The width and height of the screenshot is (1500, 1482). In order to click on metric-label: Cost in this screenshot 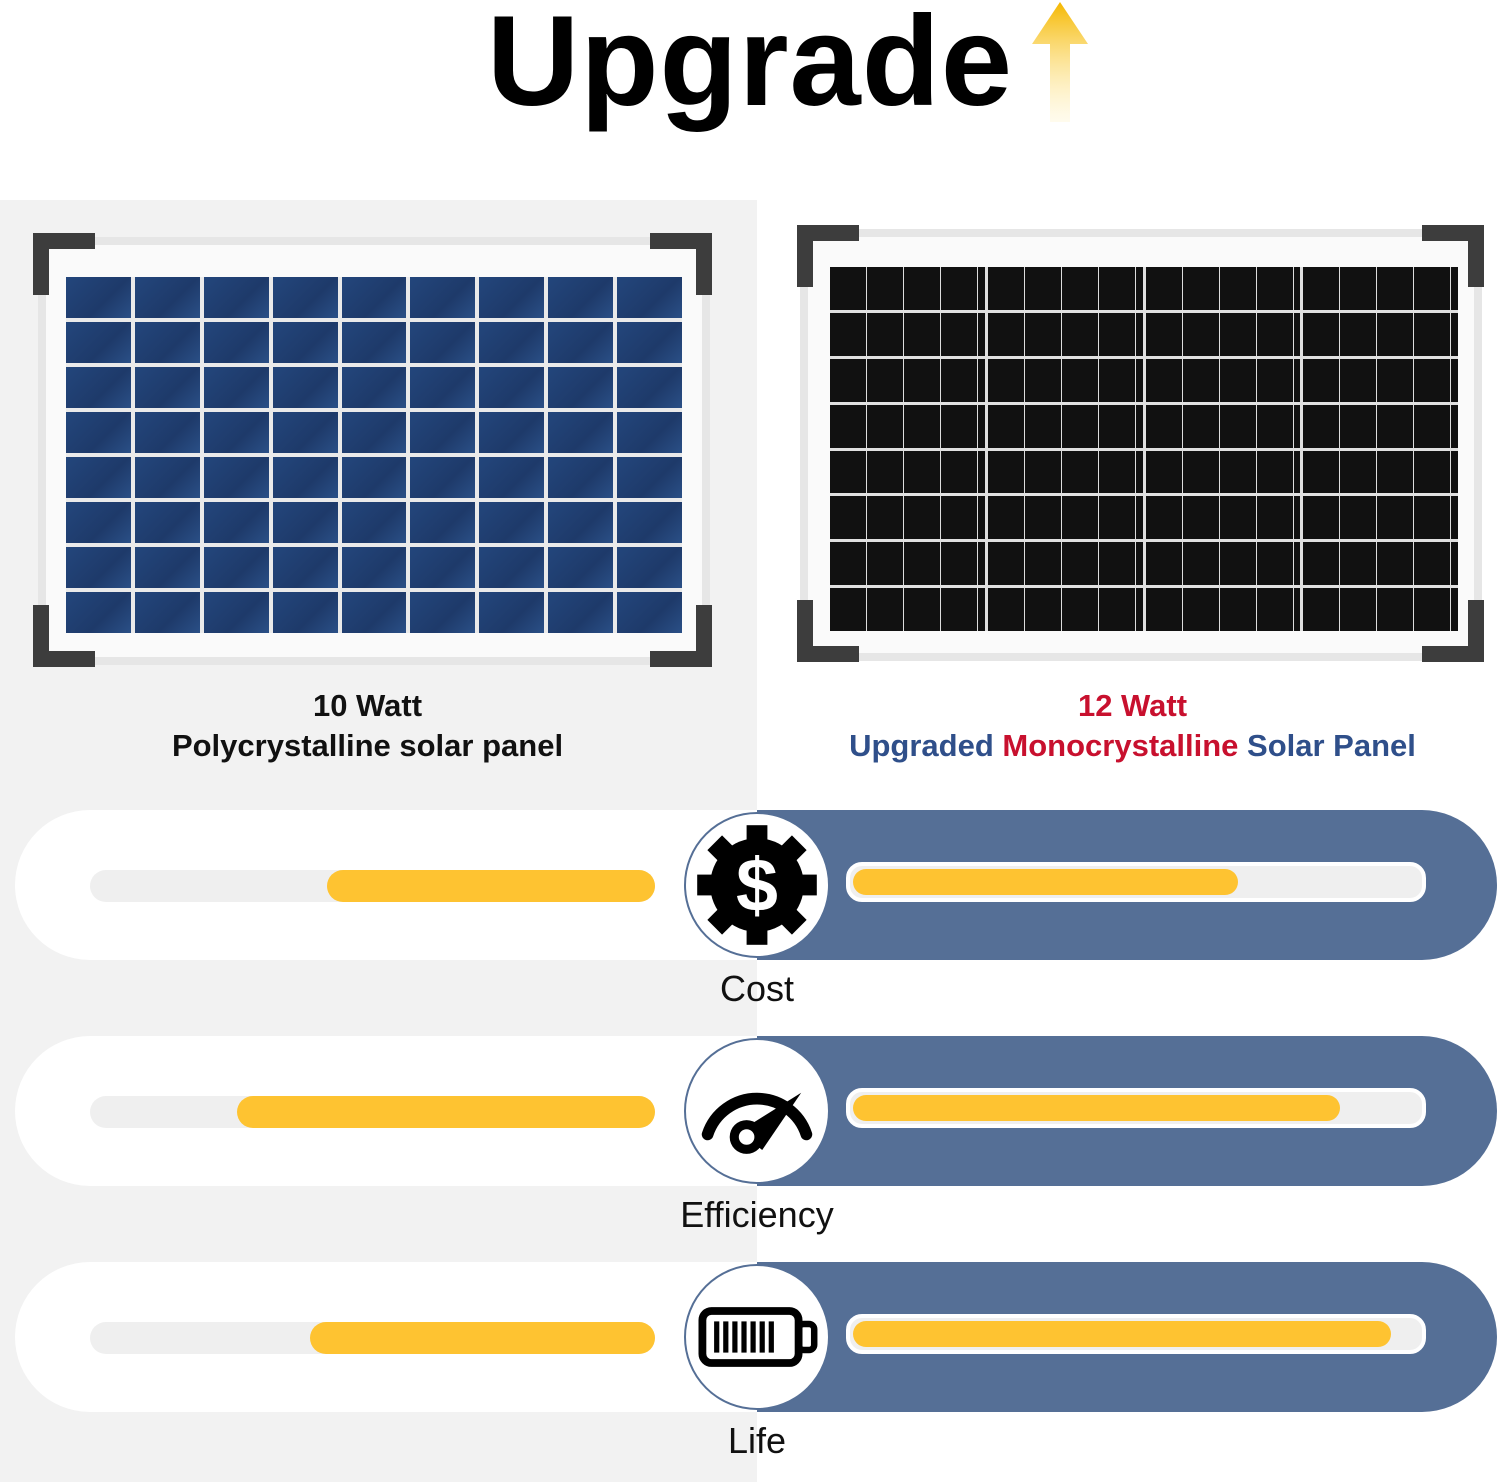, I will do `click(757, 988)`.